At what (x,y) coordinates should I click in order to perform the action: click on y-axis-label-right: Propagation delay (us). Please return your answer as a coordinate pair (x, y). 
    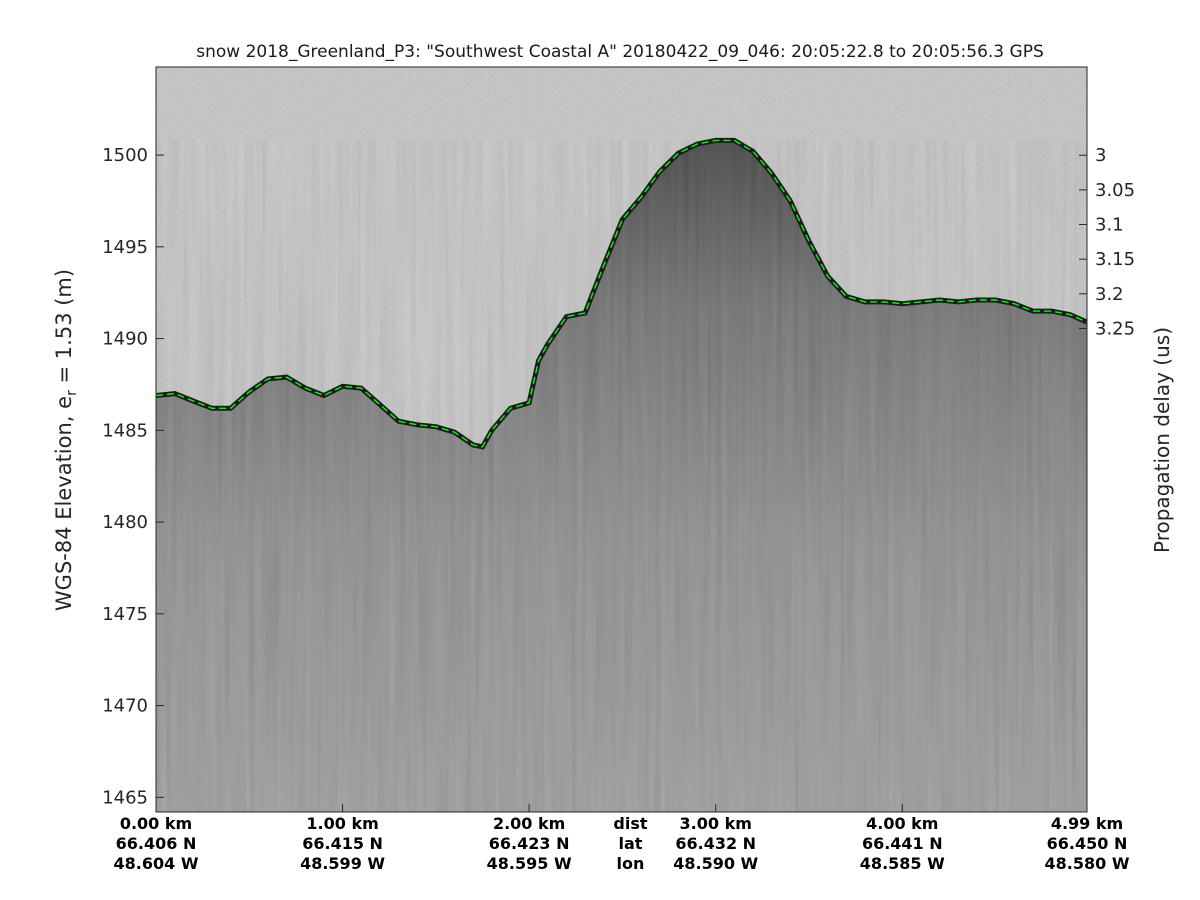
    Looking at the image, I should click on (1162, 440).